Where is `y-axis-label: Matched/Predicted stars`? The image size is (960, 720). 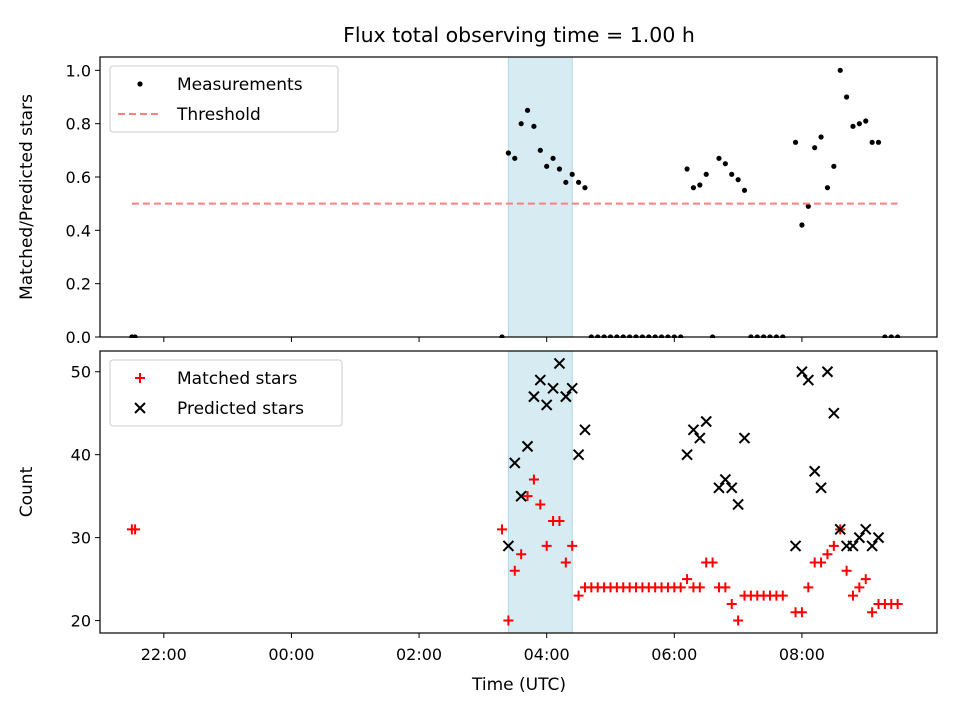 y-axis-label: Matched/Predicted stars is located at coordinates (27, 197).